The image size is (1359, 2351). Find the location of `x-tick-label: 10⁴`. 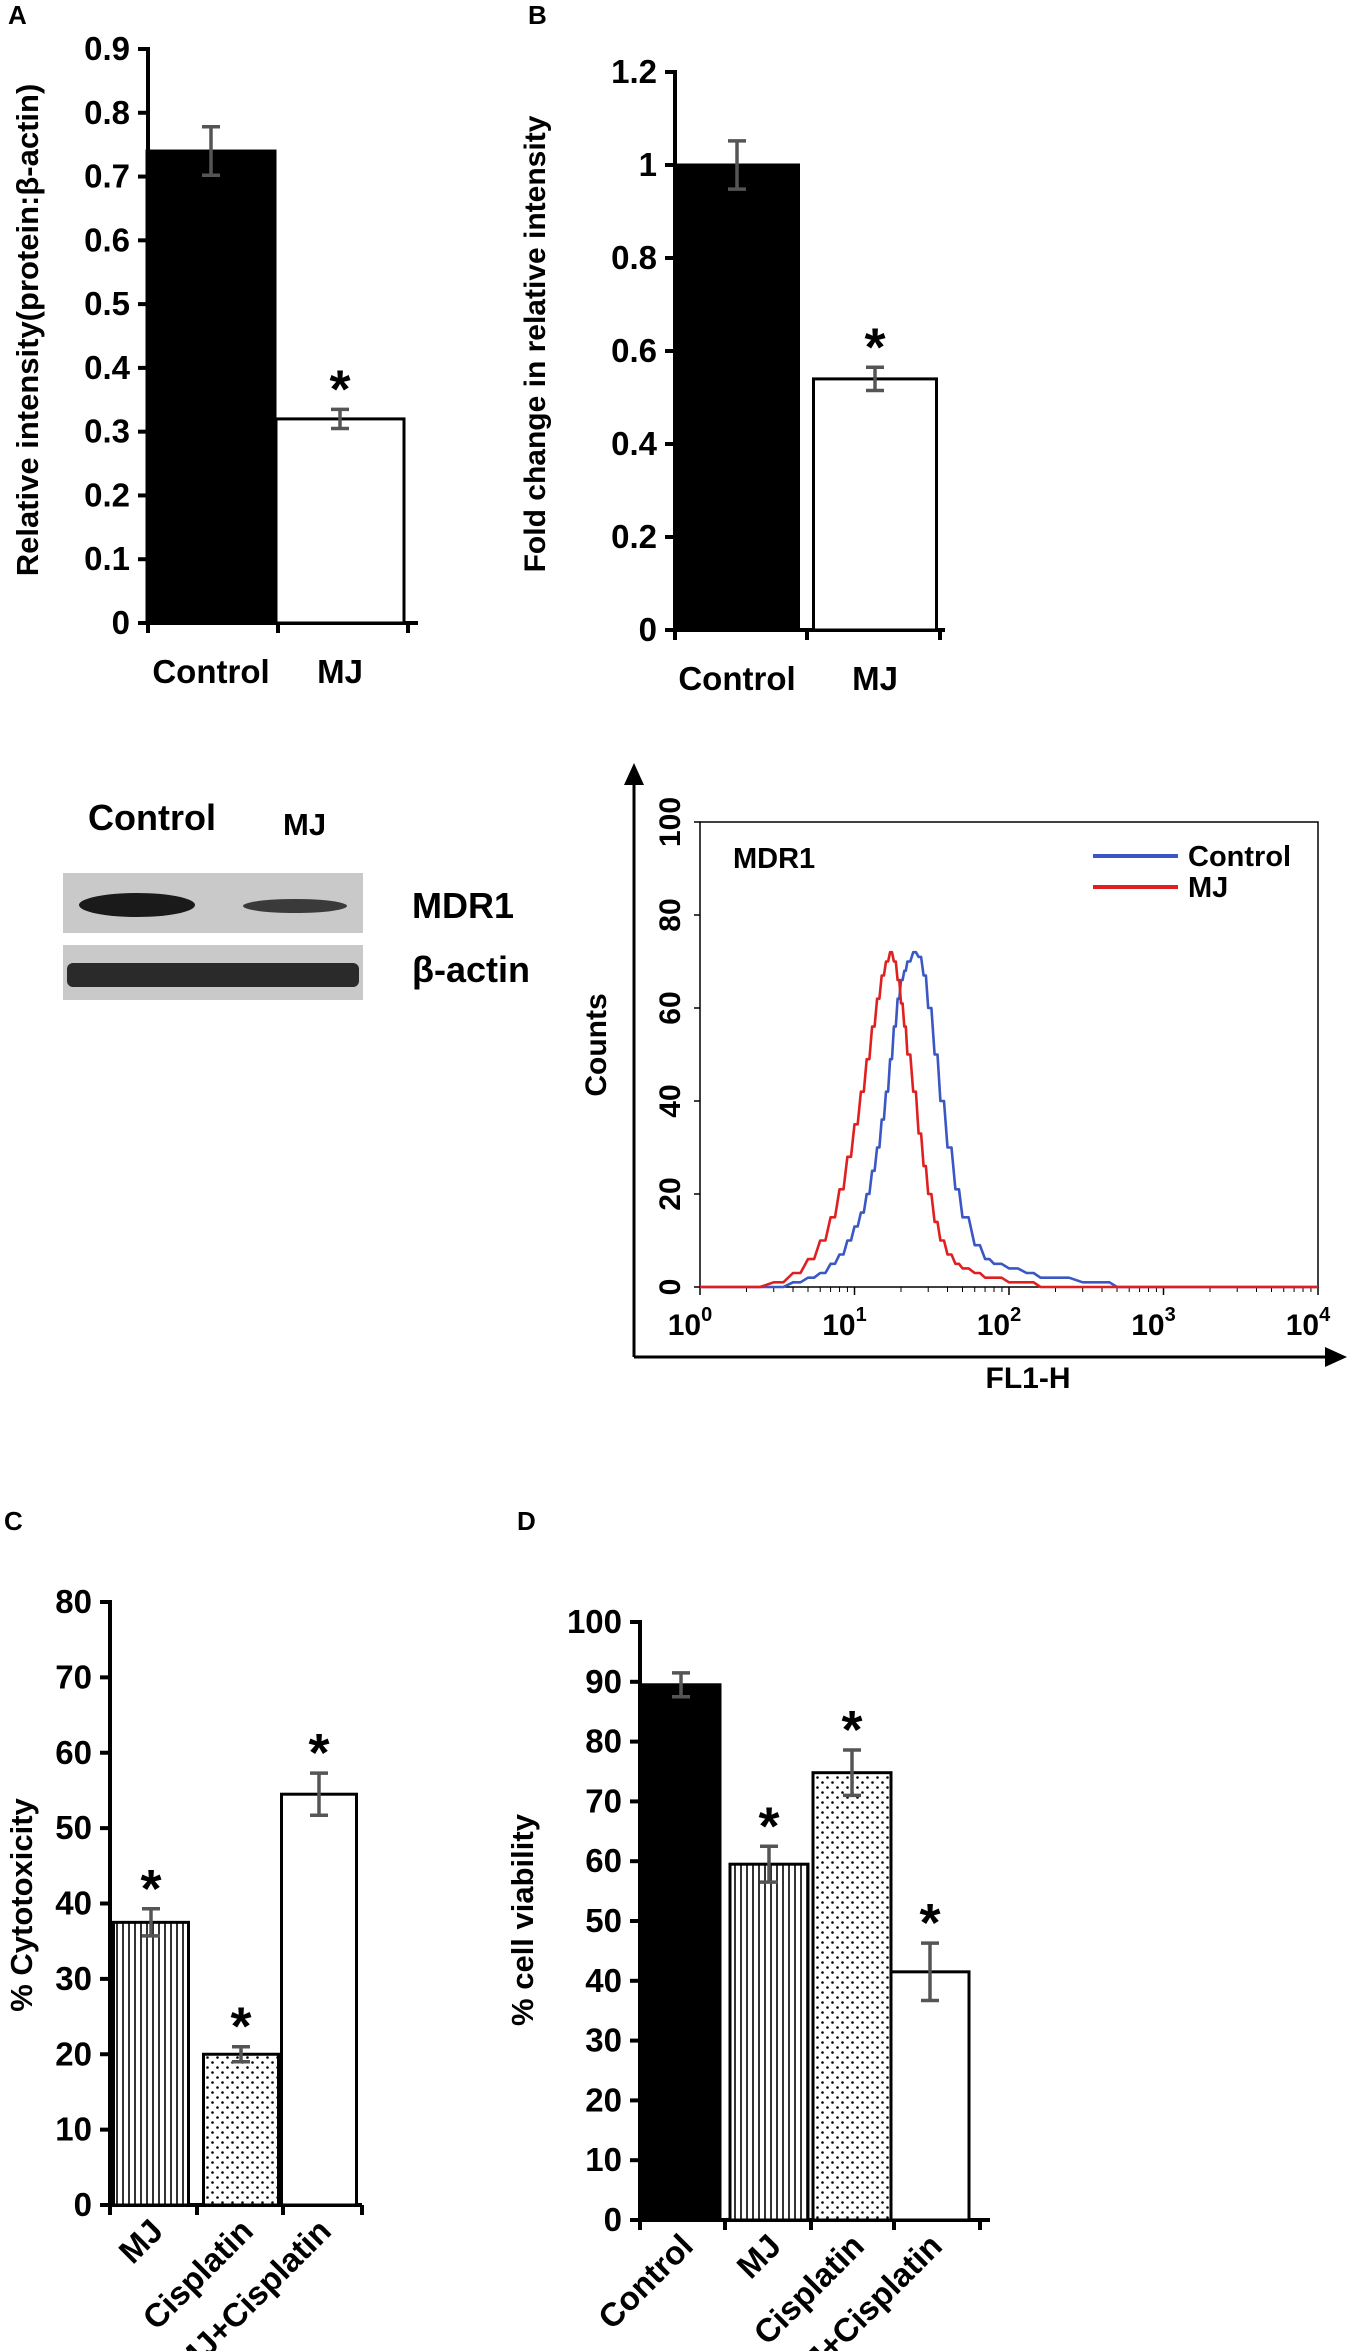

x-tick-label: 10⁴ is located at coordinates (1308, 1323).